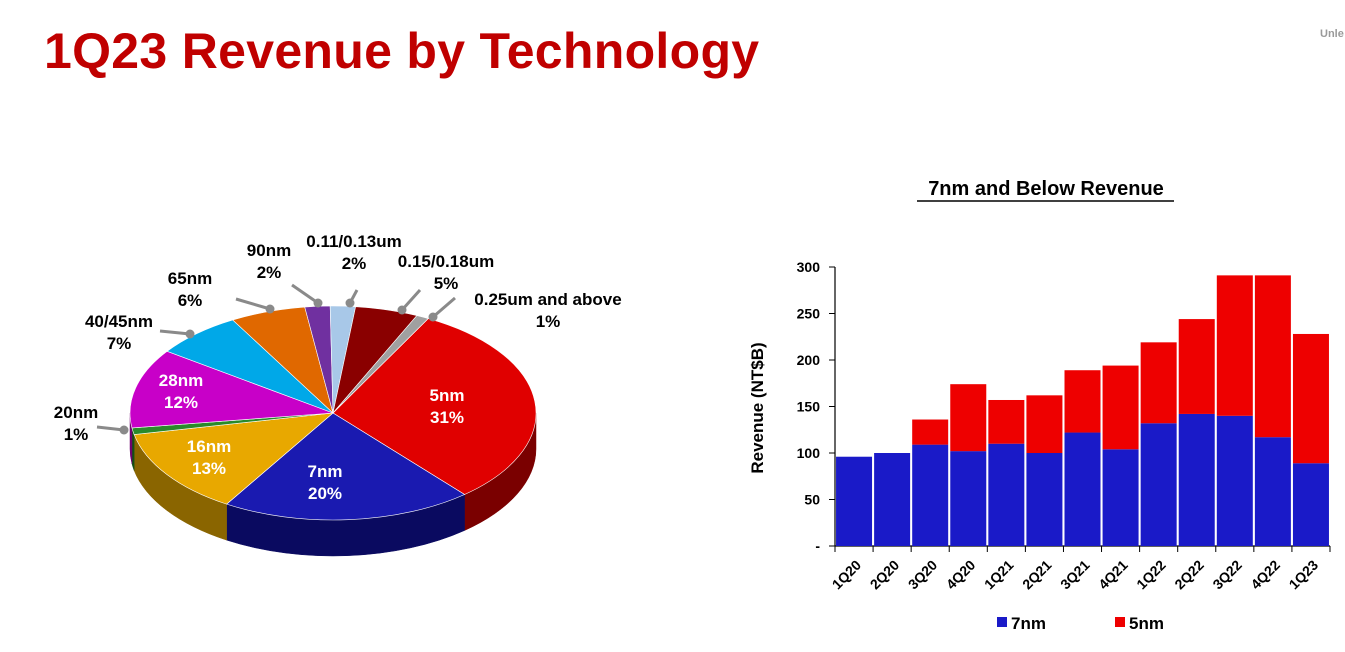  Describe the element at coordinates (1044, 424) in the screenshot. I see `bar-5nm-2Q21` at that location.